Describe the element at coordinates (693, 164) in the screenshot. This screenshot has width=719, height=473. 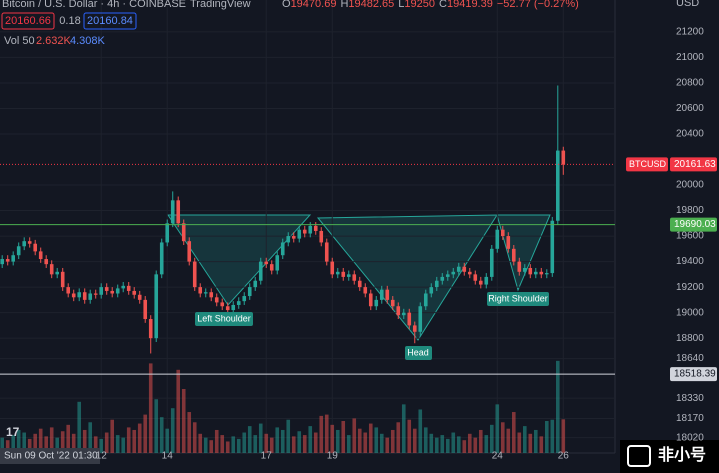
I see `price-label-box` at that location.